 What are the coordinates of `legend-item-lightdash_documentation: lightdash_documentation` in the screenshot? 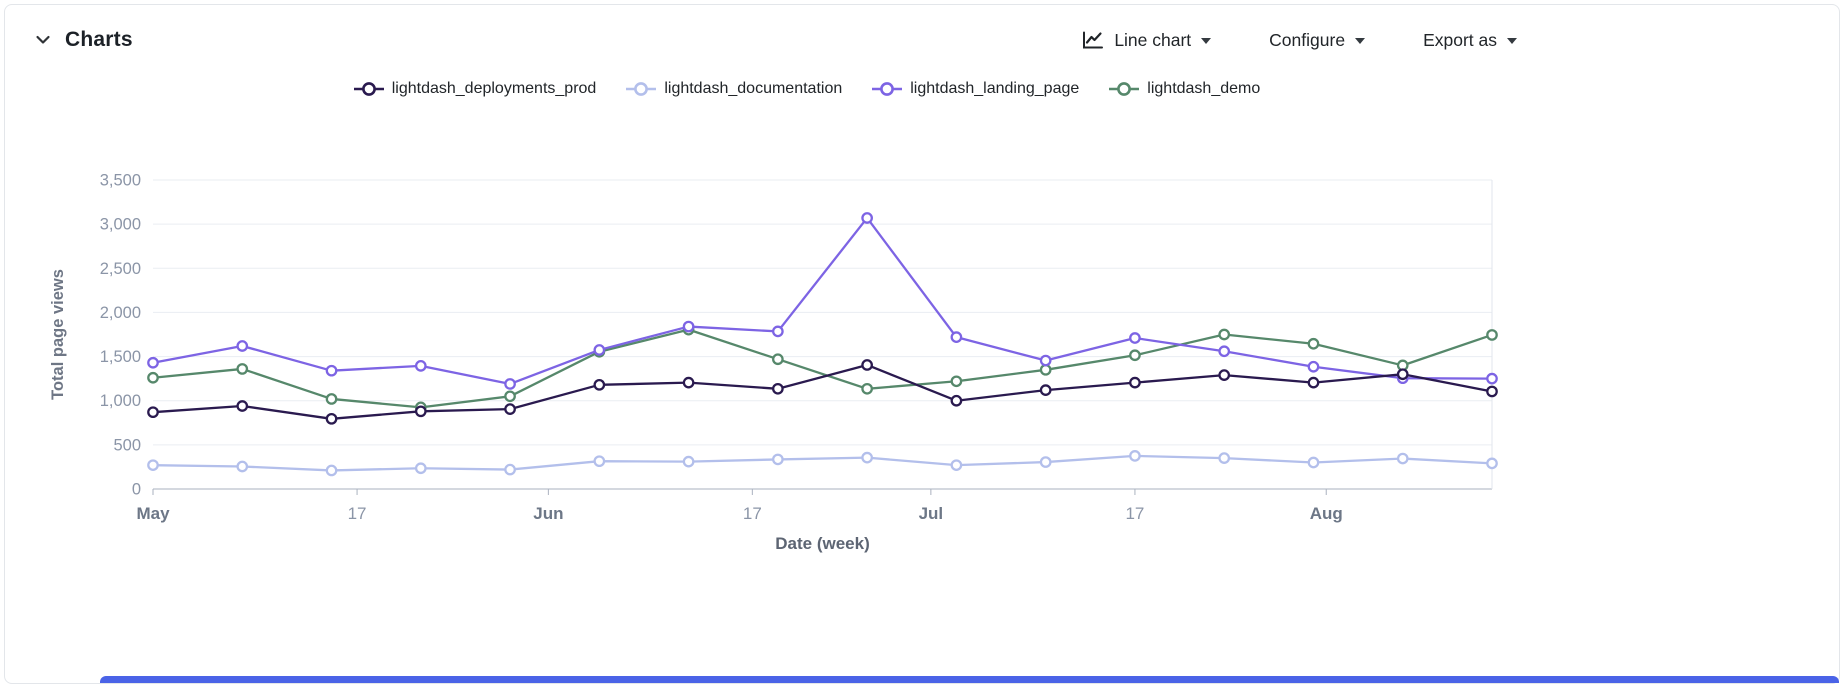 It's located at (734, 89).